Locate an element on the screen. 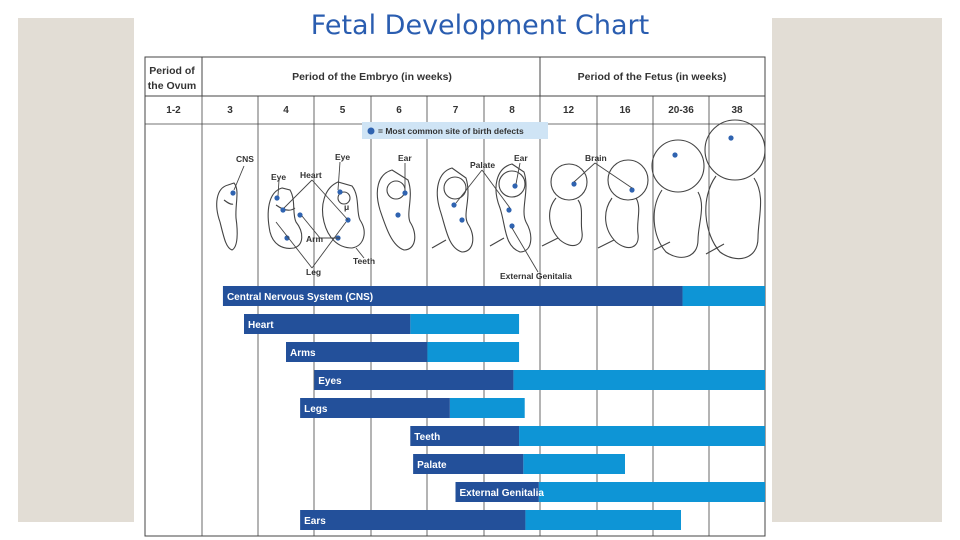 The width and height of the screenshot is (960, 540). bar-label: Central Nervous System (CNS) is located at coordinates (300, 297).